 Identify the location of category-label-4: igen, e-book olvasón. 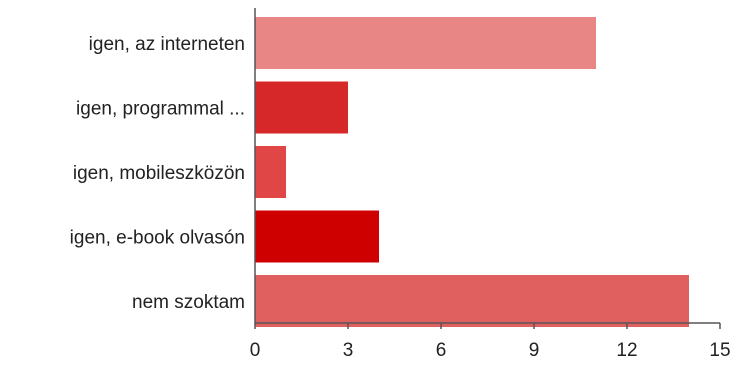
(157, 238).